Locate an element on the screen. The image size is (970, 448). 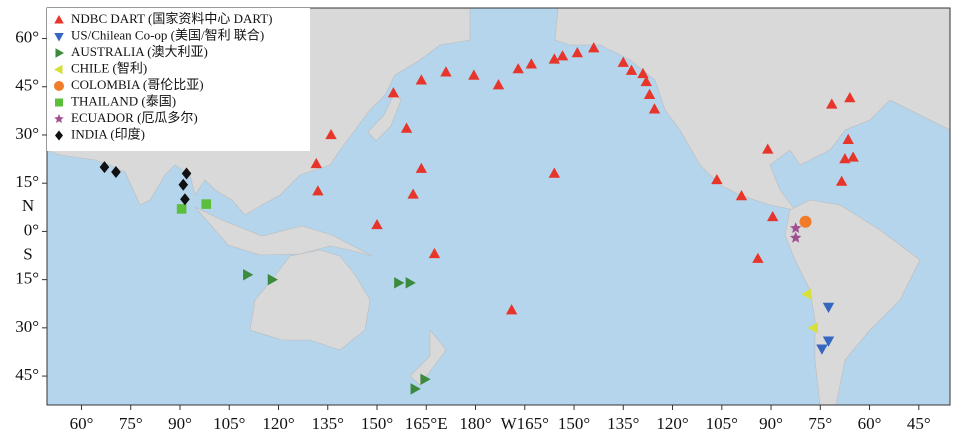
australia is located at coordinates (310, 300).